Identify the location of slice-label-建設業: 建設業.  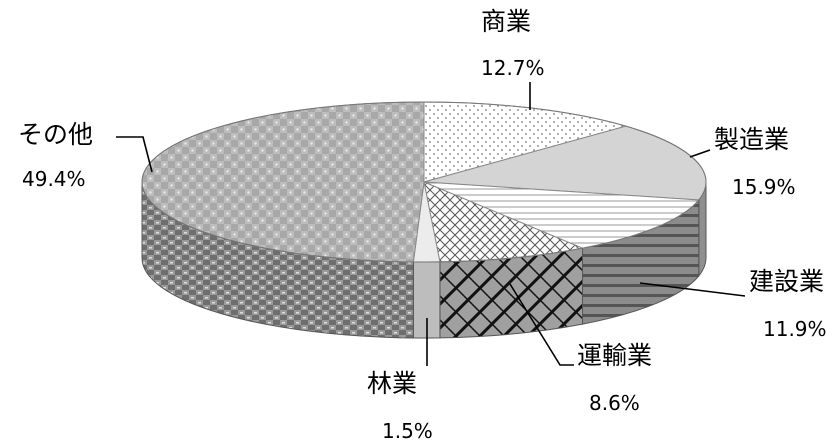
(786, 281).